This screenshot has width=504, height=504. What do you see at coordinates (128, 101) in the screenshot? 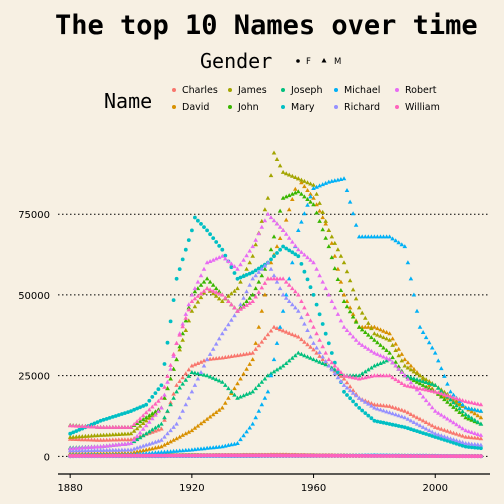
I see `color-legend-title: Name` at bounding box center [128, 101].